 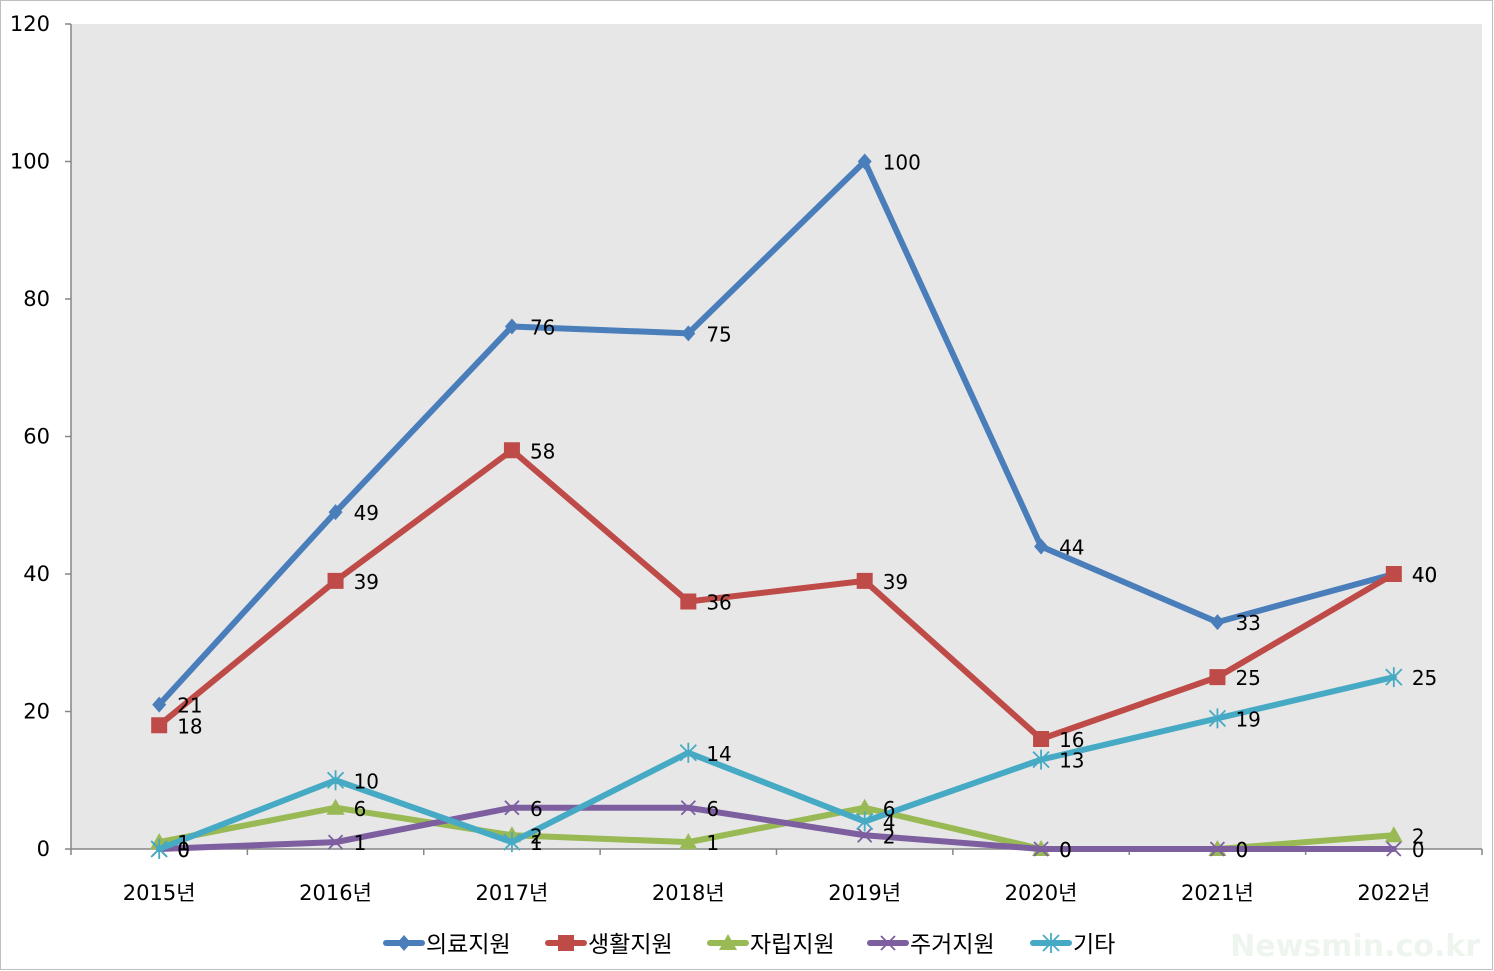 What do you see at coordinates (366, 781) in the screenshot?
I see `data-label: 10` at bounding box center [366, 781].